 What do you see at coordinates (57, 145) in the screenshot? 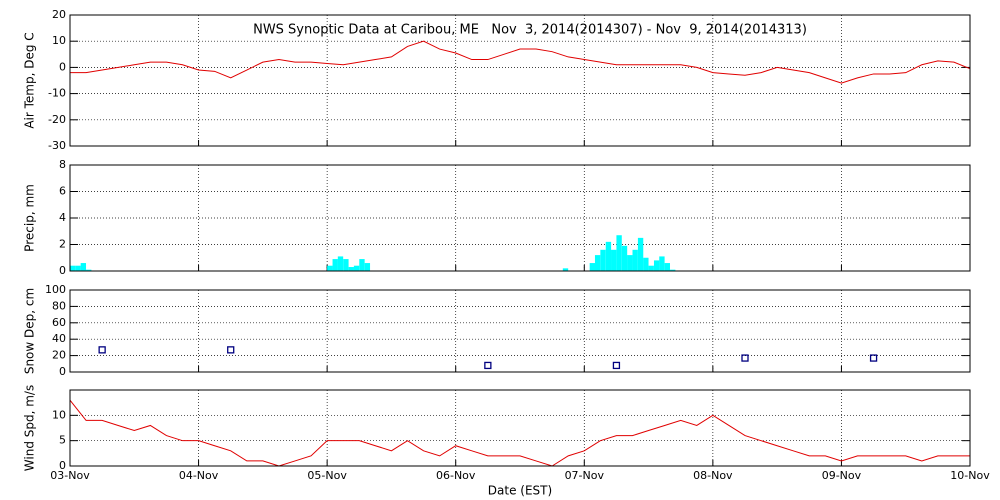
I see `y-tick-label: -30` at bounding box center [57, 145].